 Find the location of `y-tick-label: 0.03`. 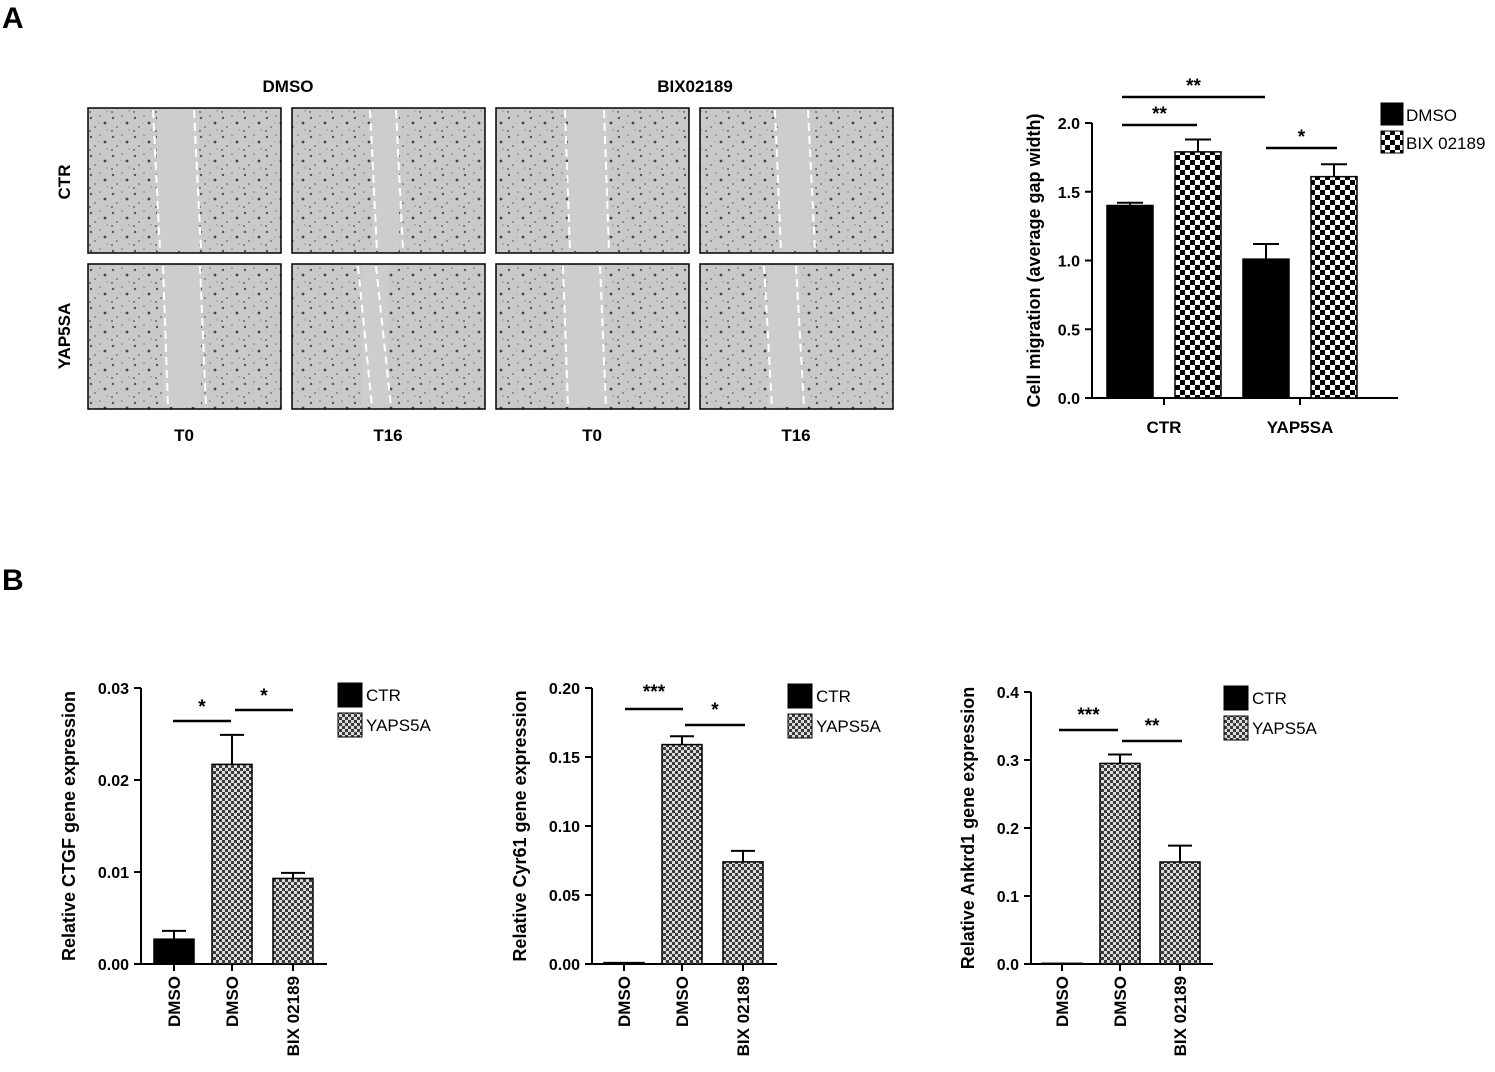

y-tick-label: 0.03 is located at coordinates (113, 689).